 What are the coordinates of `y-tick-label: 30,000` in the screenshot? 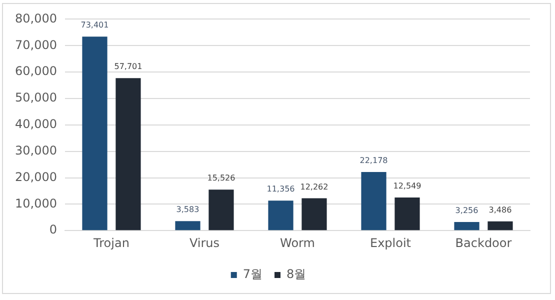 It's located at (35, 150).